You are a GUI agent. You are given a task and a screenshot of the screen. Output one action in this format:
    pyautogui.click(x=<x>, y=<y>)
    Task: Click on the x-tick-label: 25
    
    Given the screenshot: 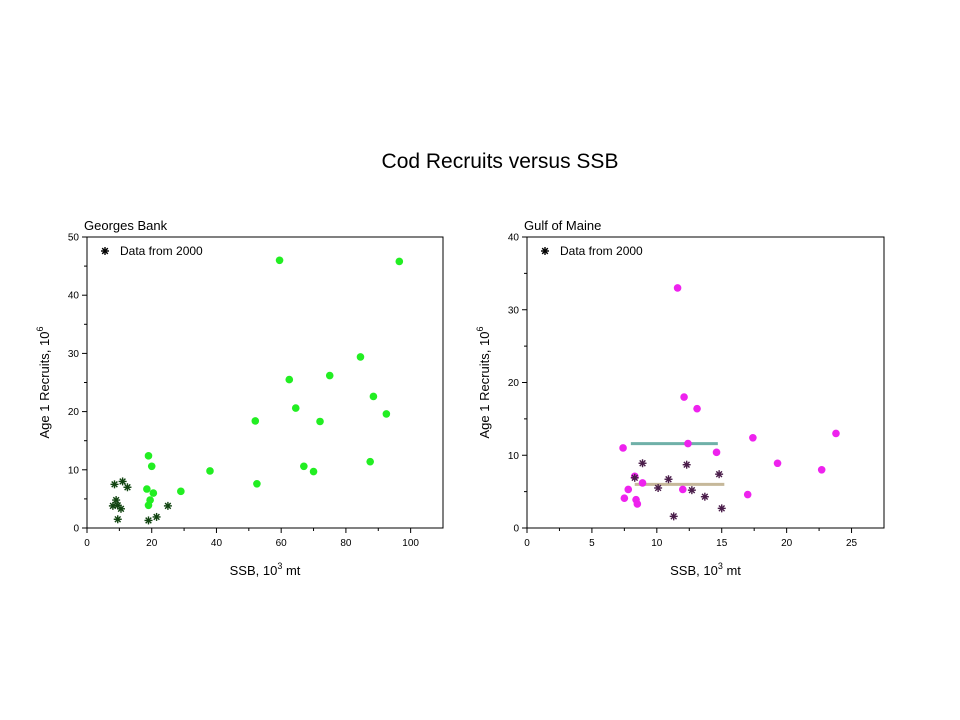 What is the action you would take?
    pyautogui.click(x=852, y=543)
    